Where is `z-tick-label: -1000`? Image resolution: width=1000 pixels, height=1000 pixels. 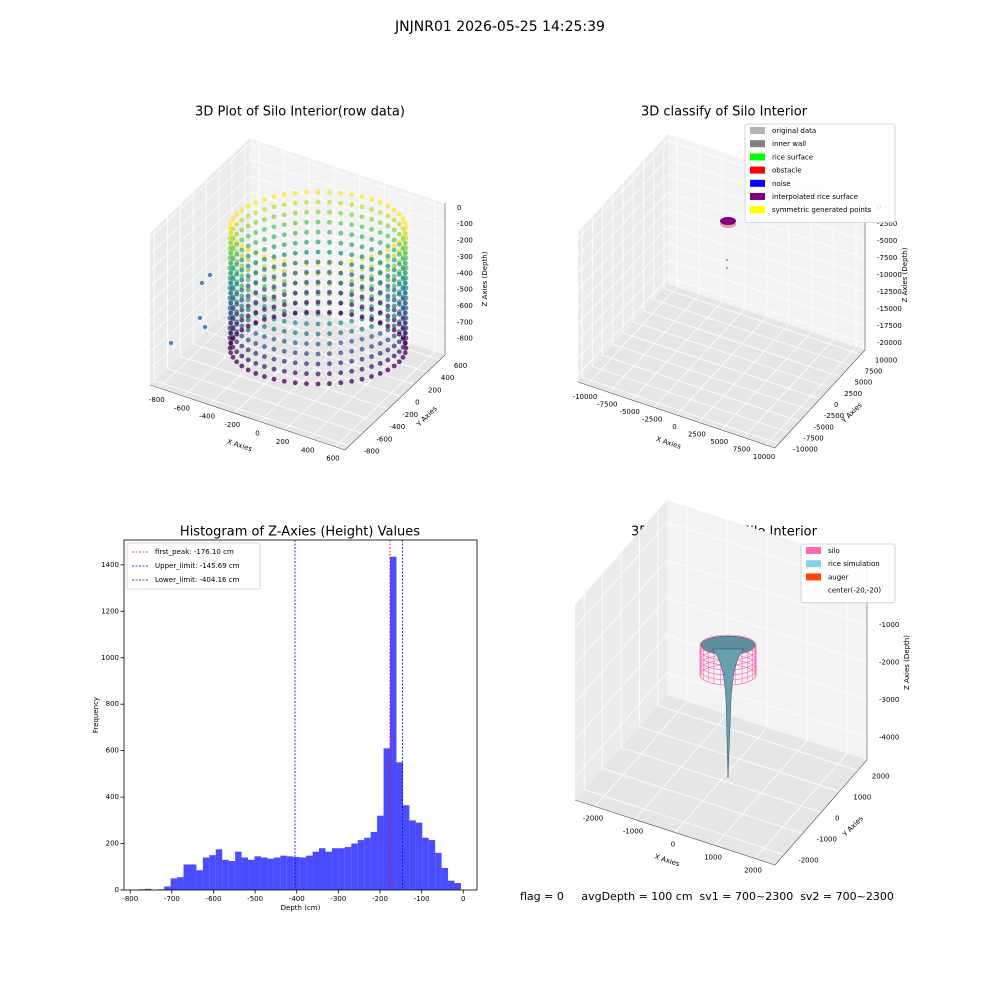 z-tick-label: -1000 is located at coordinates (889, 625).